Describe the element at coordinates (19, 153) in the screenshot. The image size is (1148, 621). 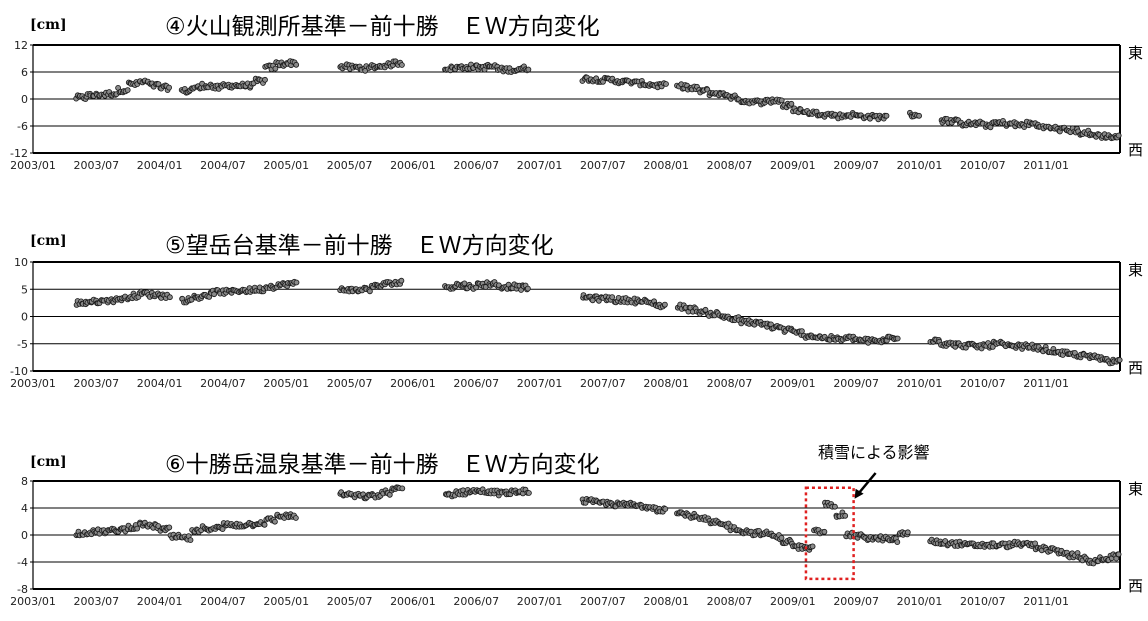
I see `y-tick-label: -12` at that location.